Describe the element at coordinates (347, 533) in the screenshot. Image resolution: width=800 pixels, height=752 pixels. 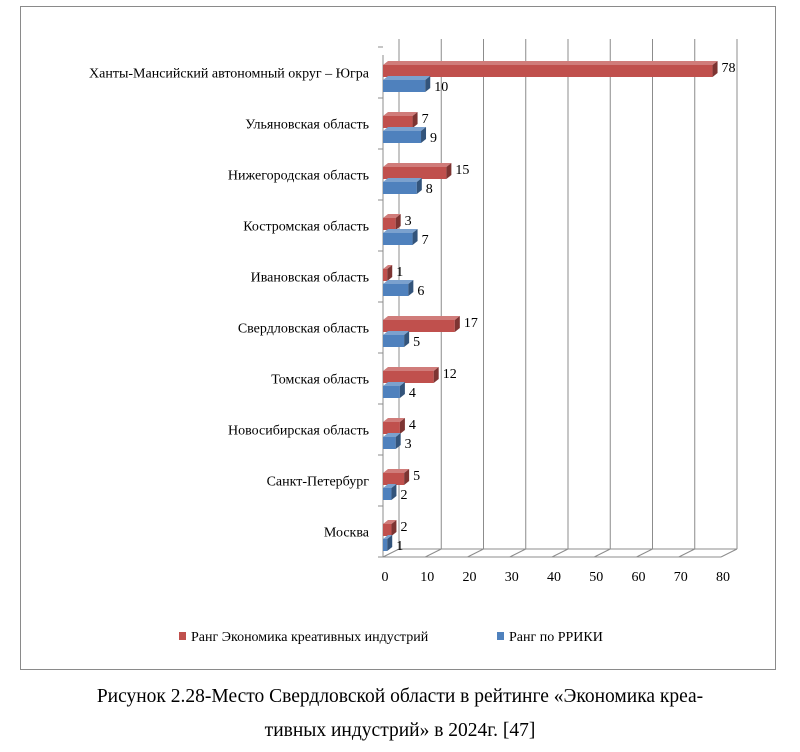
I see `category-label: Москва` at that location.